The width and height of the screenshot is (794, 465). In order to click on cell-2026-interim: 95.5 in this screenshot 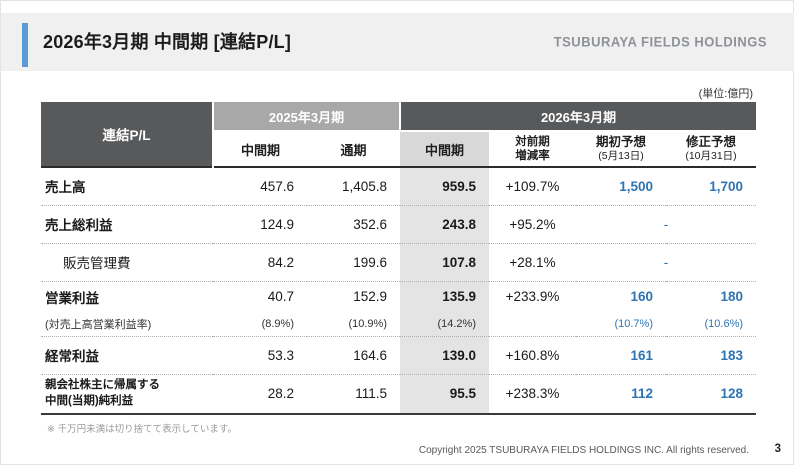, I will do `click(444, 394)`.